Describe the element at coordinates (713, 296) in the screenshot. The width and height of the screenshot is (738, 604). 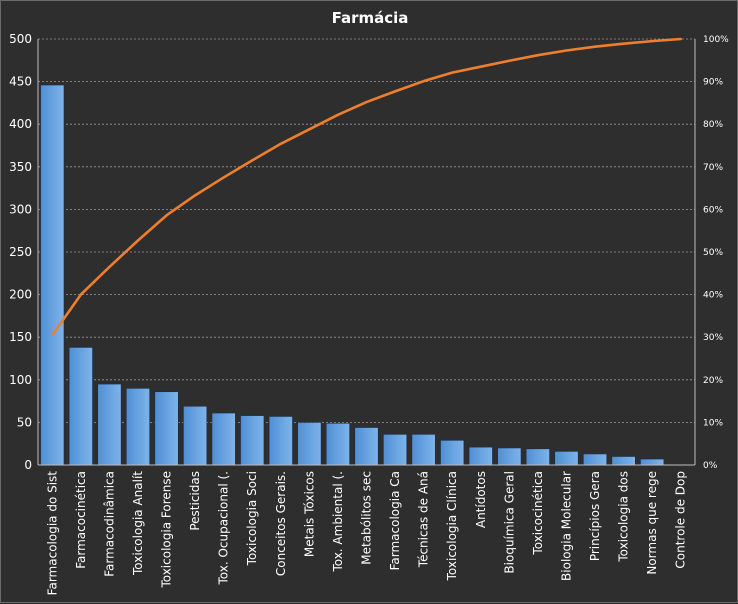
I see `y2-tick-label: 40%` at that location.